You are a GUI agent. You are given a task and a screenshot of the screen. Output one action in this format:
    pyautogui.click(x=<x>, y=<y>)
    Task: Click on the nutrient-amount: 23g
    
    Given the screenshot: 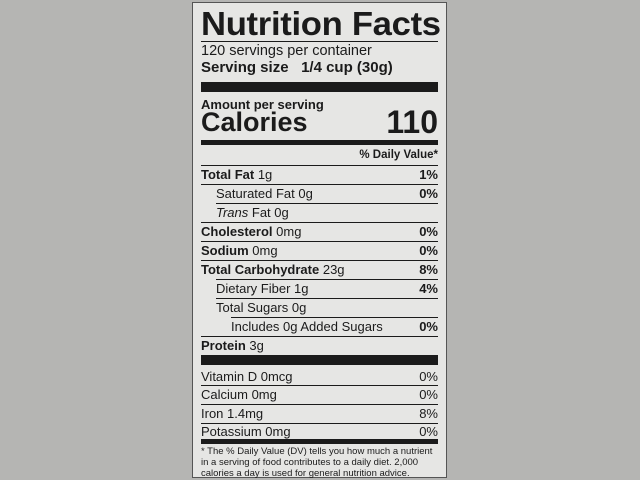 What is the action you would take?
    pyautogui.click(x=333, y=269)
    